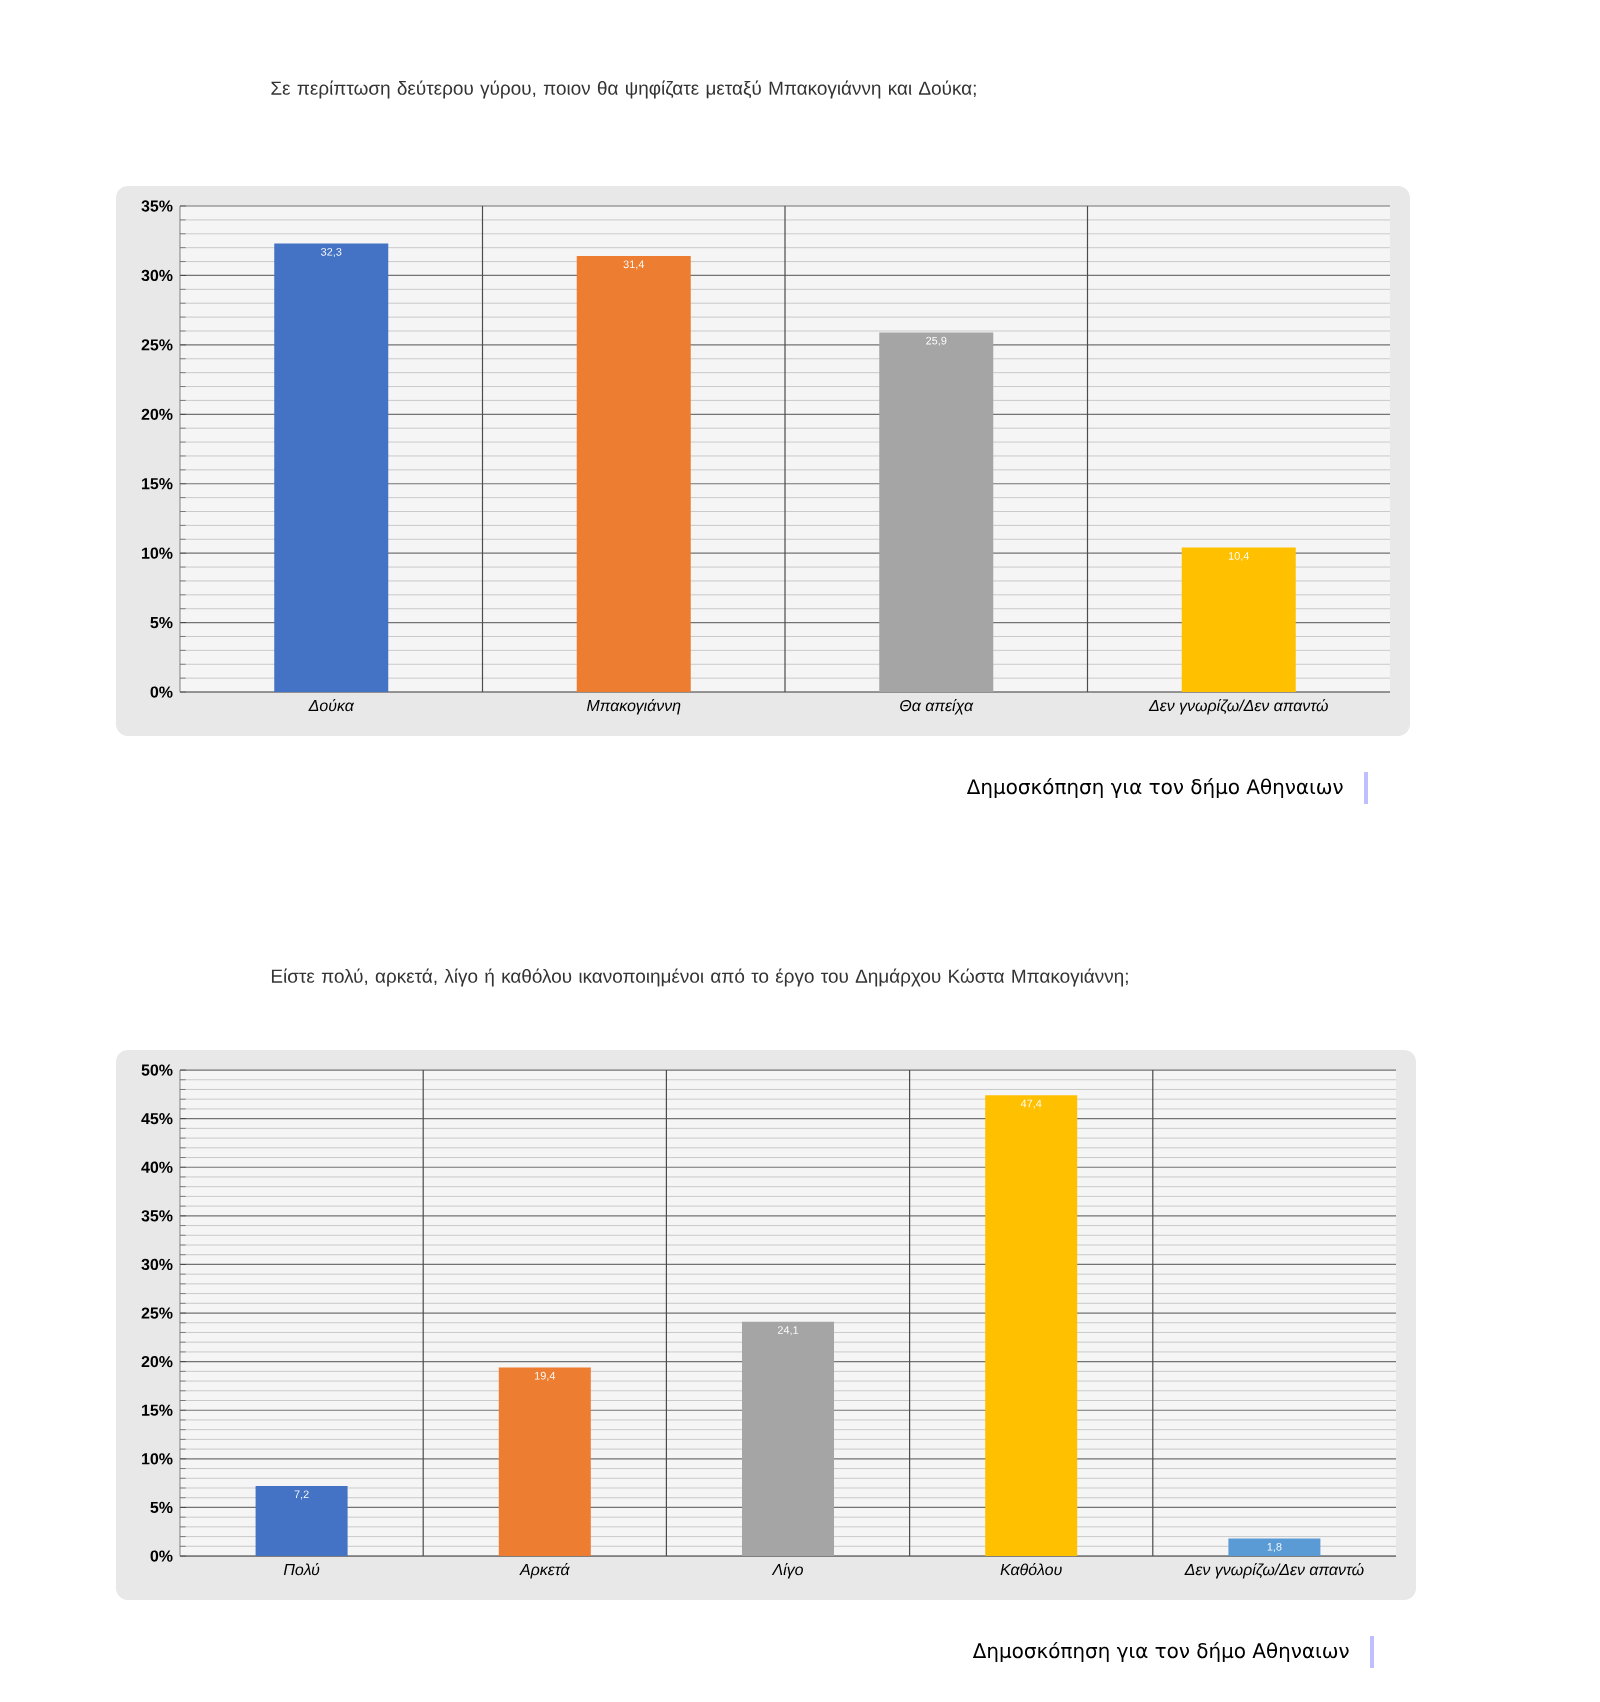 This screenshot has width=1600, height=1702. I want to click on chart-title: Σε περίπτωση δεύτερου γύρου, ποιον θα ψηφίζατε μεταξύ Μπακογιάννη και Δούκα;, so click(623, 89).